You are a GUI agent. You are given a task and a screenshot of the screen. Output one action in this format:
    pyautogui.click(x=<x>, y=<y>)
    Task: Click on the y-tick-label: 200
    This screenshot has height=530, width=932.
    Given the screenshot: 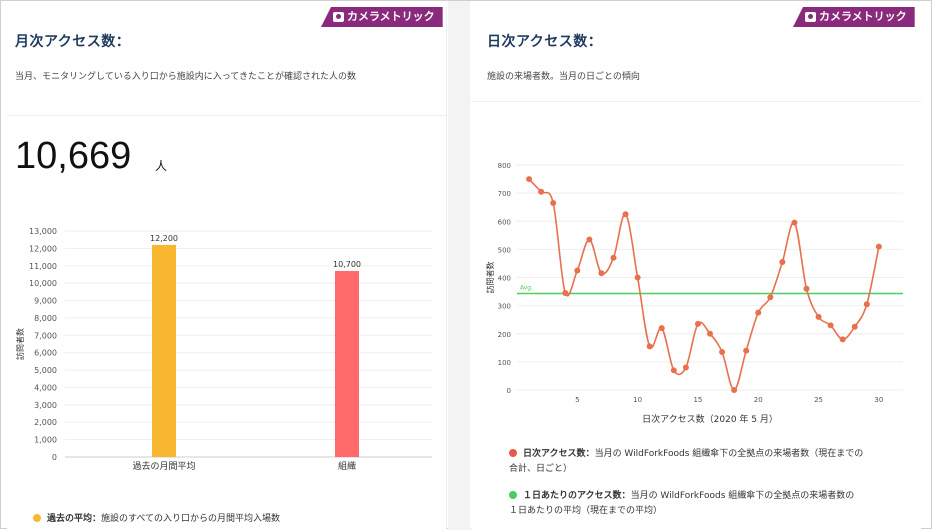 What is the action you would take?
    pyautogui.click(x=504, y=335)
    